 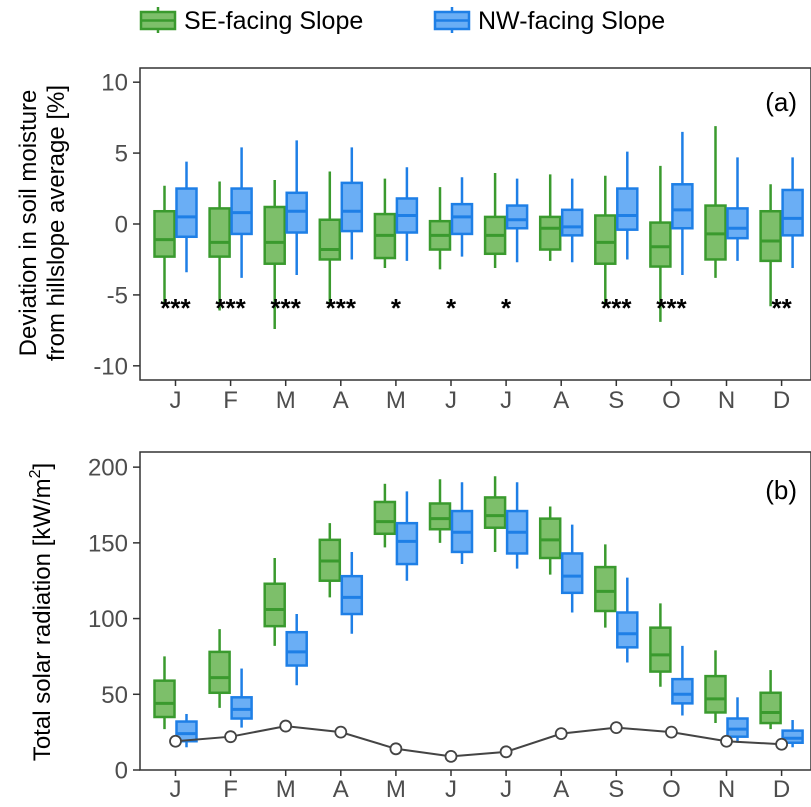 What do you see at coordinates (402, 21) in the screenshot?
I see `legend: SE-facing Slope NW-facing Slope` at bounding box center [402, 21].